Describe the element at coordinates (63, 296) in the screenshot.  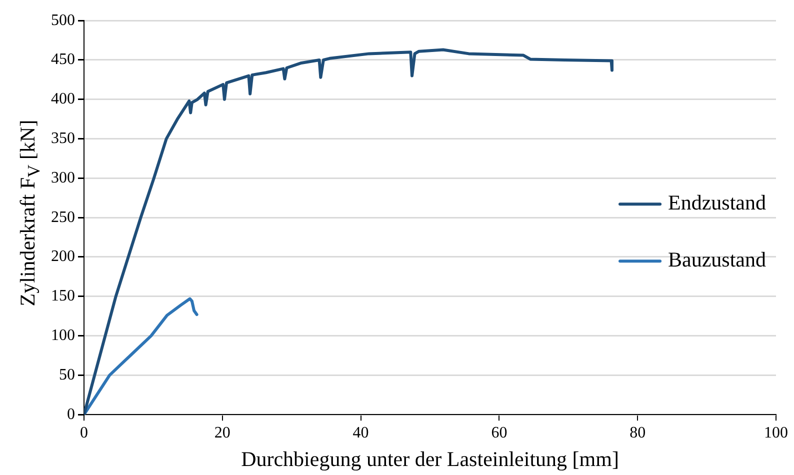
I see `y-tick-label: 150` at that location.